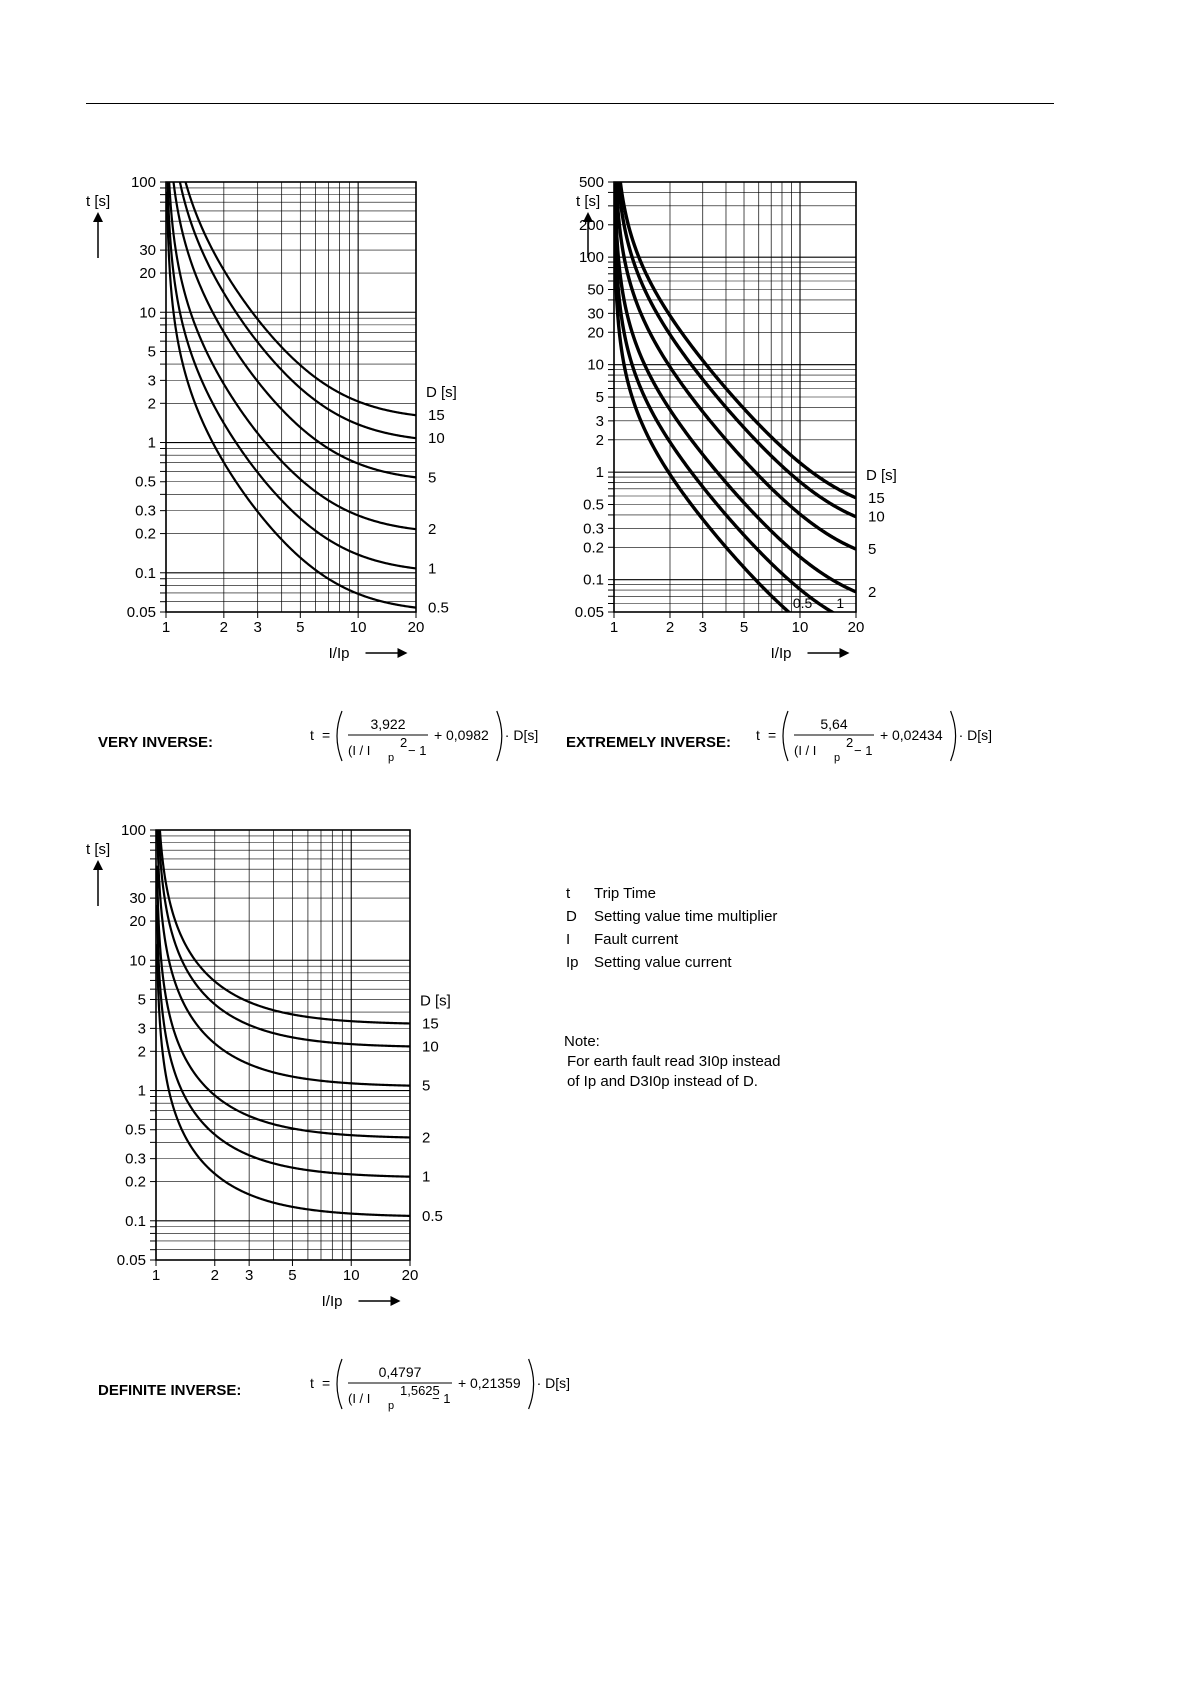 Image resolution: width=1190 pixels, height=1684 pixels. I want to click on y-tick-label: 0.2, so click(593, 547).